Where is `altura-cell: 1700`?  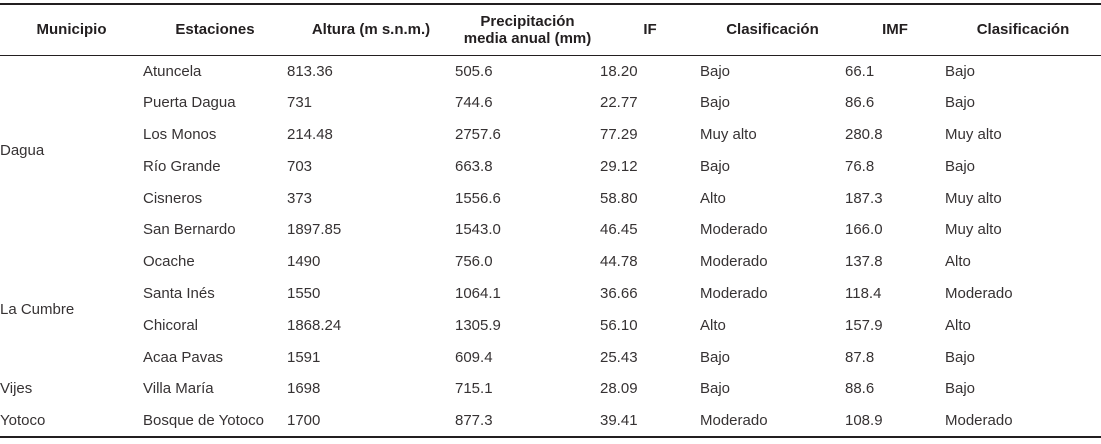
altura-cell: 1700 is located at coordinates (304, 420).